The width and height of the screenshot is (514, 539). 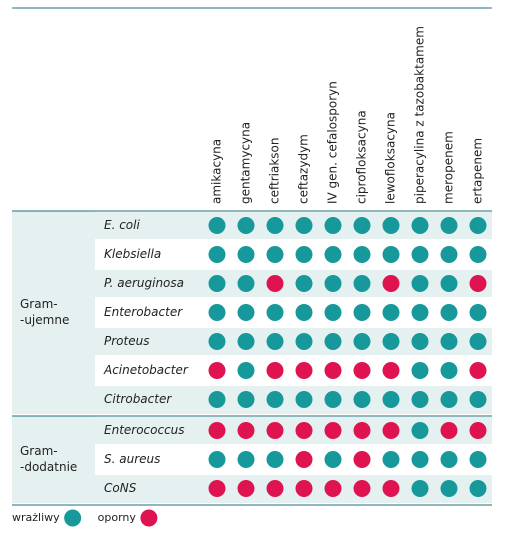 What do you see at coordinates (132, 254) in the screenshot?
I see `row-label: Klebsiella` at bounding box center [132, 254].